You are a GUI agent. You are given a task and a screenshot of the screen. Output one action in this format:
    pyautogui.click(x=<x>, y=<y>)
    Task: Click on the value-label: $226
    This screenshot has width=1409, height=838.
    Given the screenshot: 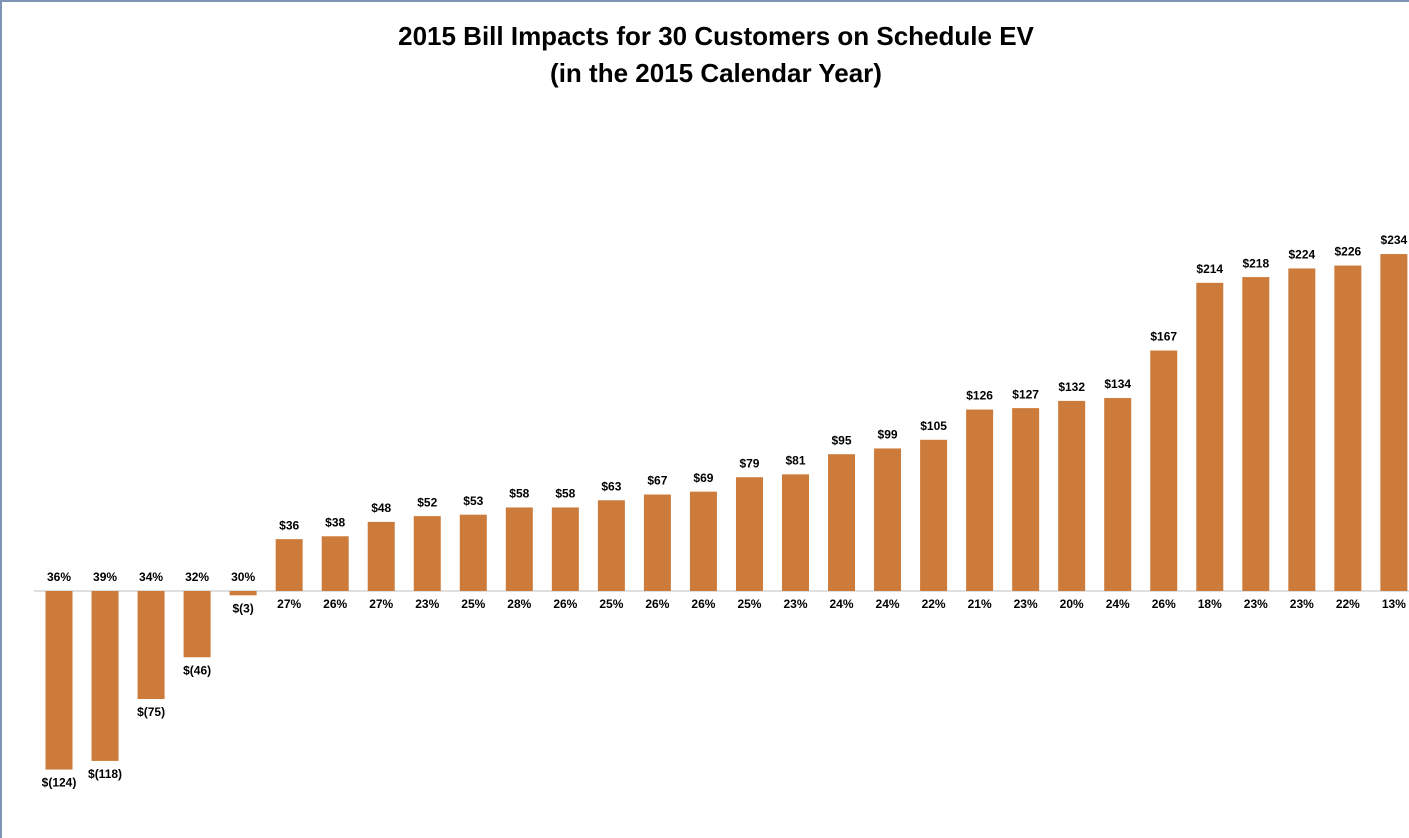 What is the action you would take?
    pyautogui.click(x=1348, y=252)
    